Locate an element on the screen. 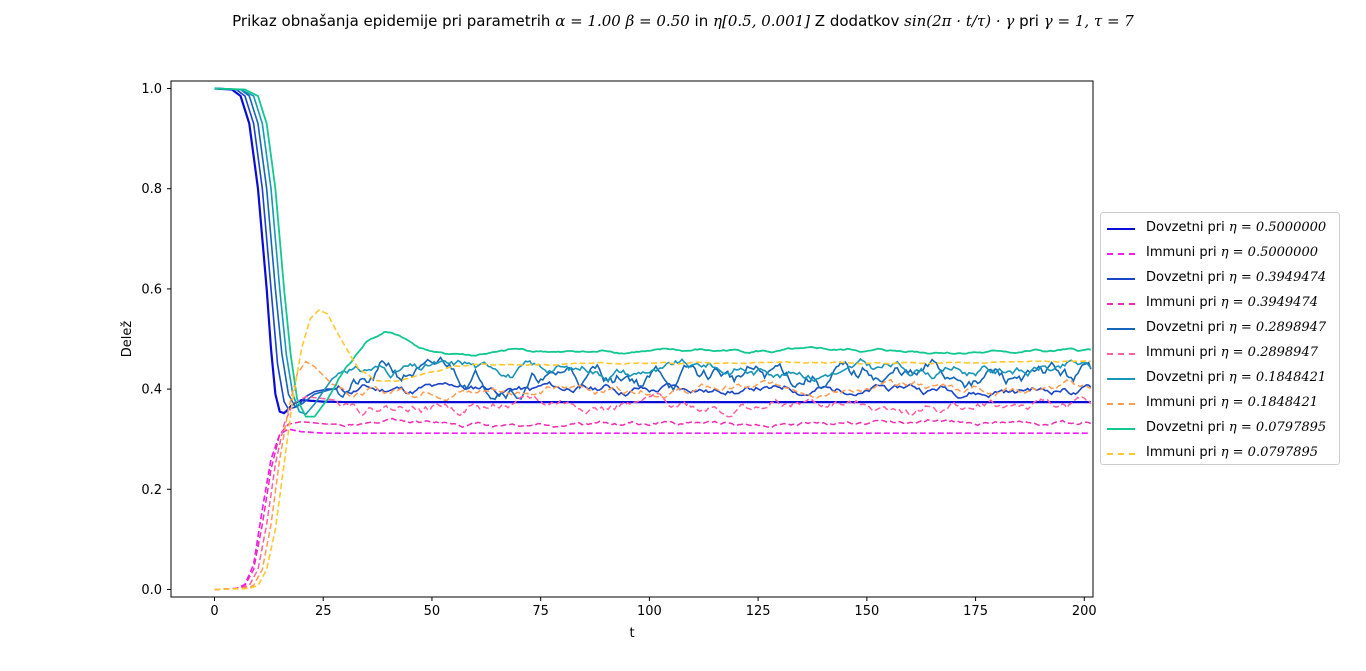 This screenshot has height=671, width=1366. legend-item: Dovzetni pri η = 0.5000000 is located at coordinates (1221, 229).